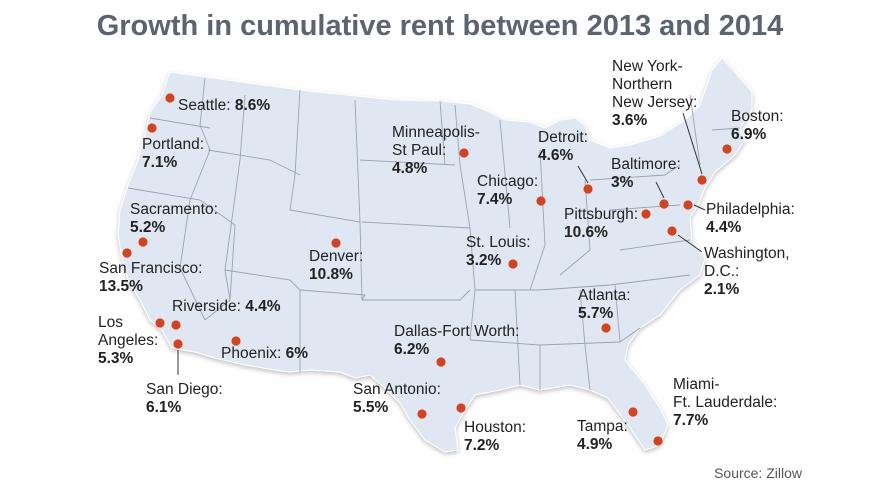 The height and width of the screenshot is (495, 880). Describe the element at coordinates (702, 180) in the screenshot. I see `new-york-marker` at that location.